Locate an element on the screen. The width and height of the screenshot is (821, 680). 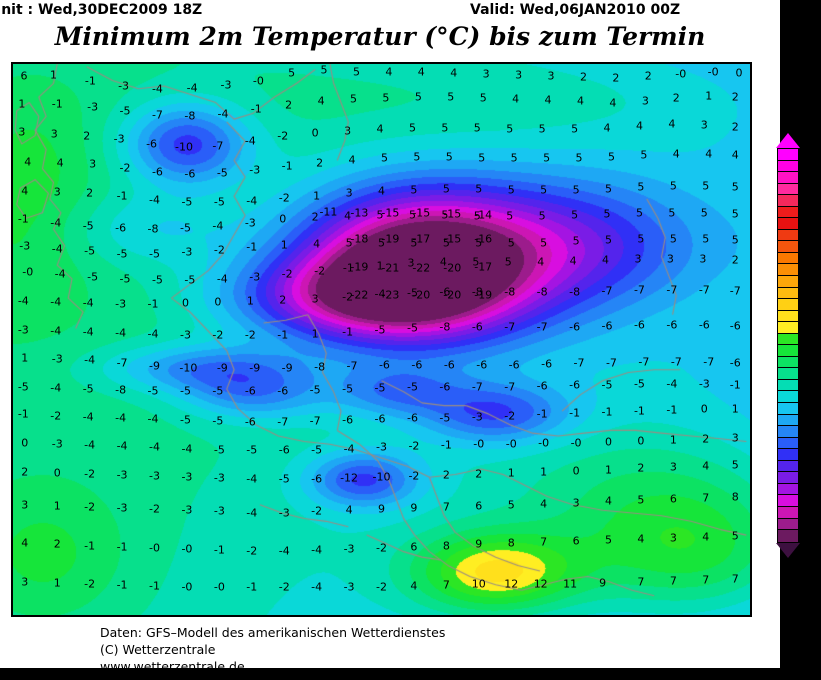
colorbar-tick: 42 is located at coordinates (810, 153).